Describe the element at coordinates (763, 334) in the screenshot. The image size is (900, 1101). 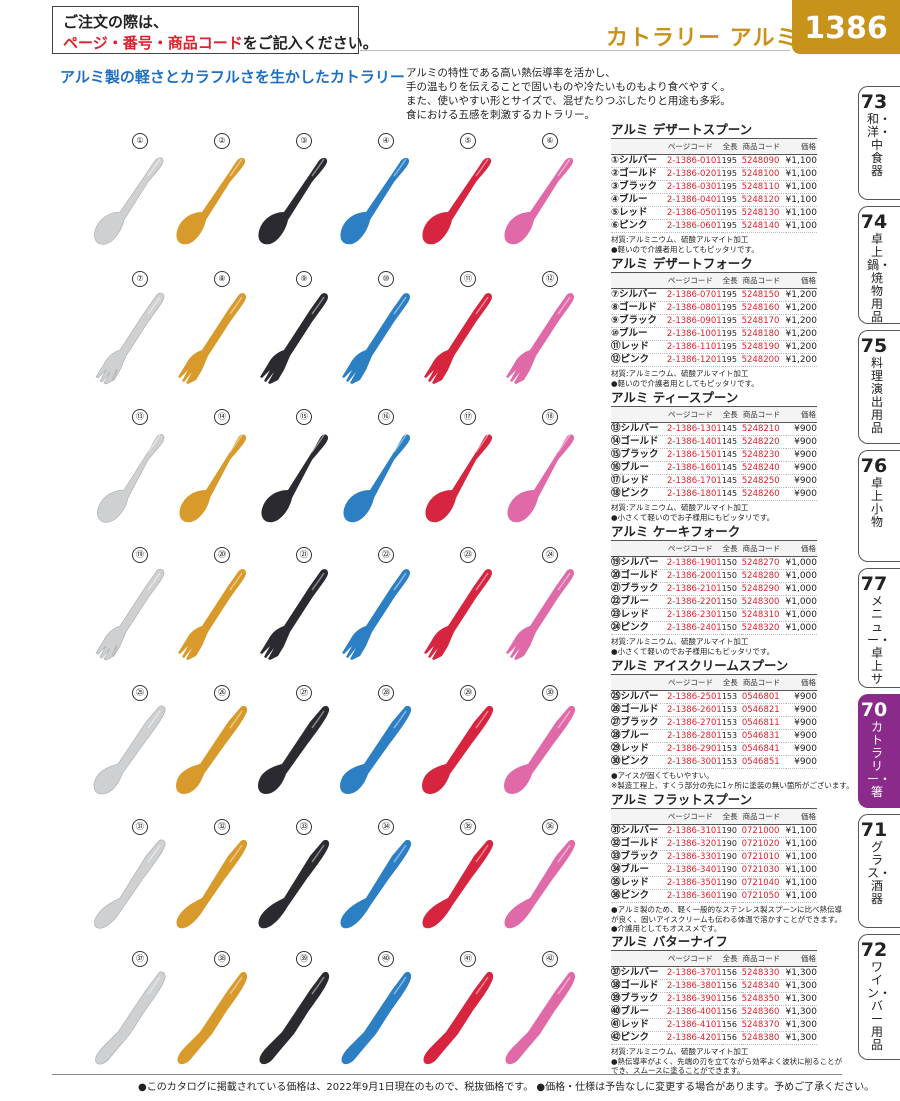
I see `table-cell-pcode: 5248180` at that location.